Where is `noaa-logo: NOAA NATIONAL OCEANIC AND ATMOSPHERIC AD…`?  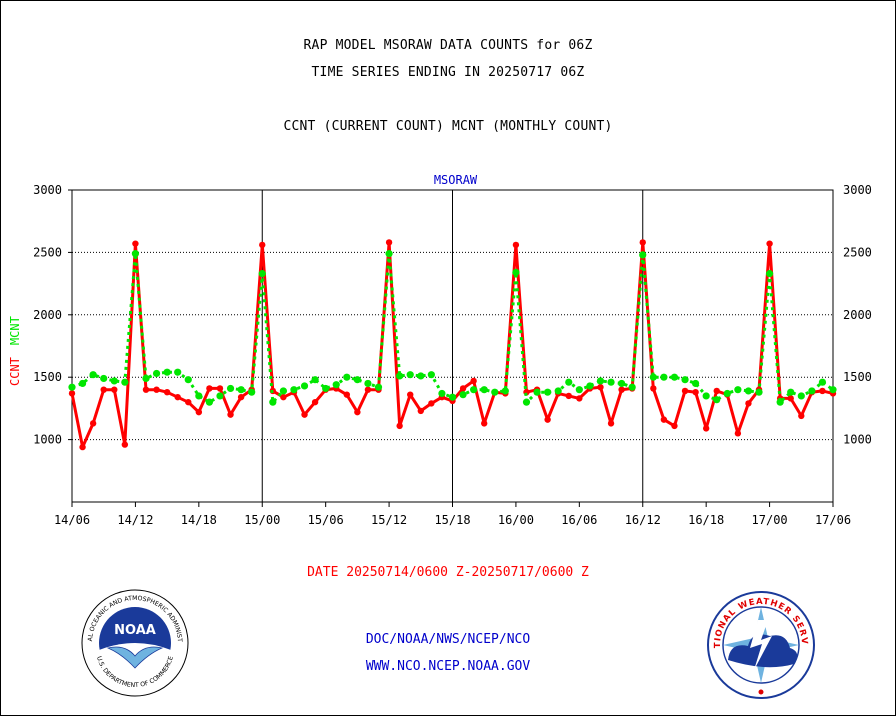
noaa-logo: NOAA NATIONAL OCEANIC AND ATMOSPHERIC AD… is located at coordinates (134, 642).